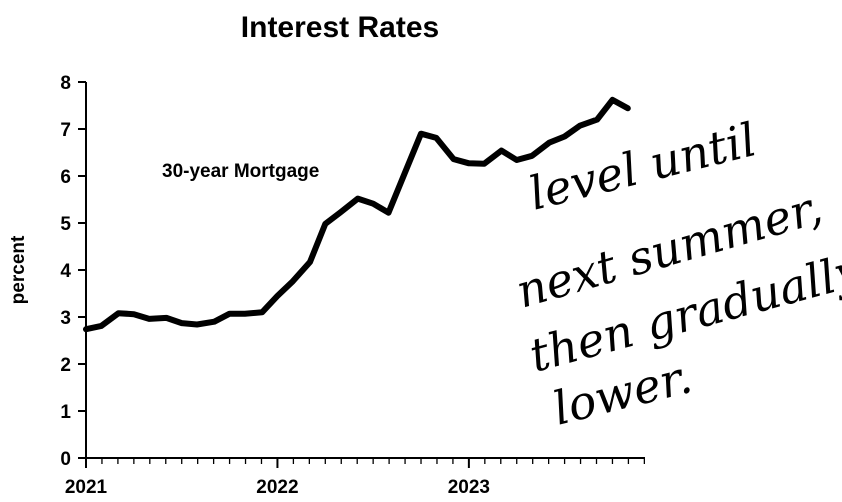  What do you see at coordinates (65, 83) in the screenshot?
I see `y-tick-label: 8` at bounding box center [65, 83].